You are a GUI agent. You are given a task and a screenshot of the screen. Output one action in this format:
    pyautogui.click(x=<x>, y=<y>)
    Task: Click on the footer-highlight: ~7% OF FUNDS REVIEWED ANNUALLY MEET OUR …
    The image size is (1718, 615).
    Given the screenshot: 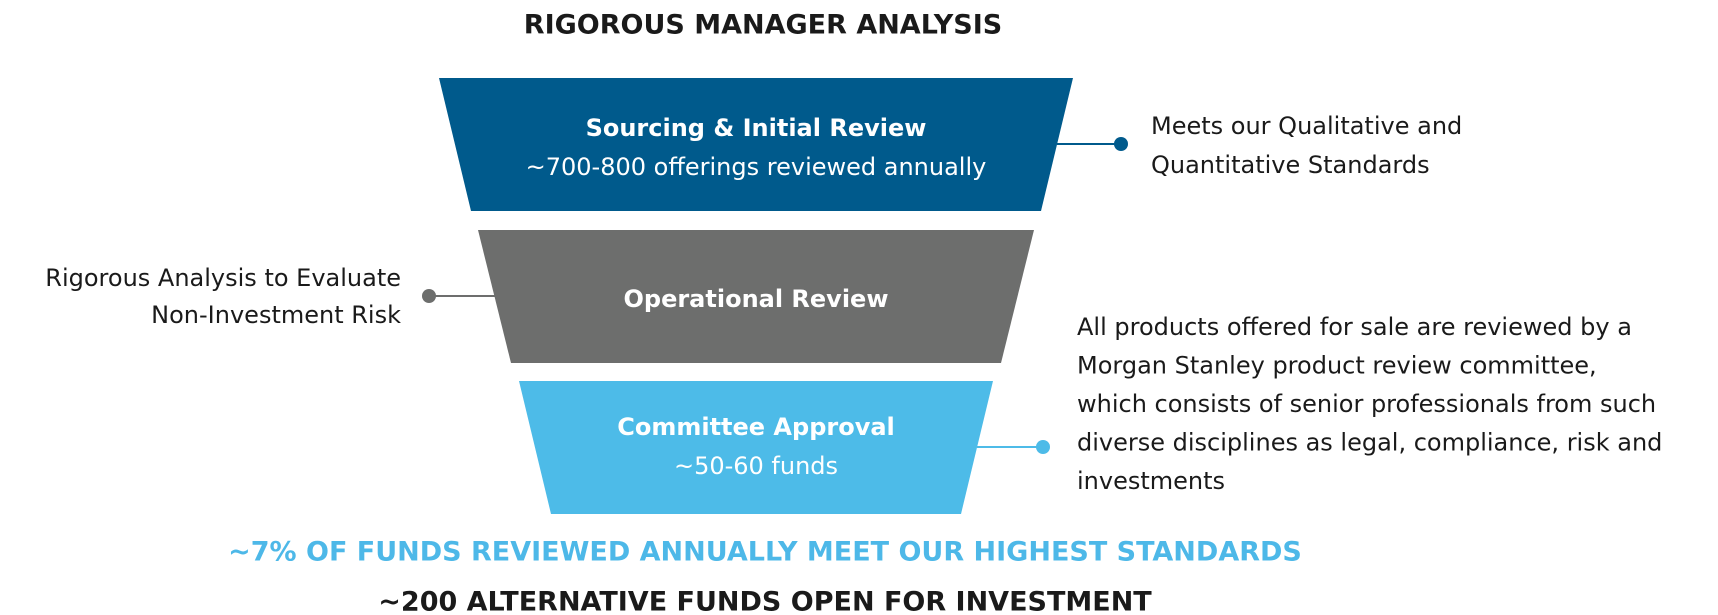 What is the action you would take?
    pyautogui.click(x=765, y=552)
    